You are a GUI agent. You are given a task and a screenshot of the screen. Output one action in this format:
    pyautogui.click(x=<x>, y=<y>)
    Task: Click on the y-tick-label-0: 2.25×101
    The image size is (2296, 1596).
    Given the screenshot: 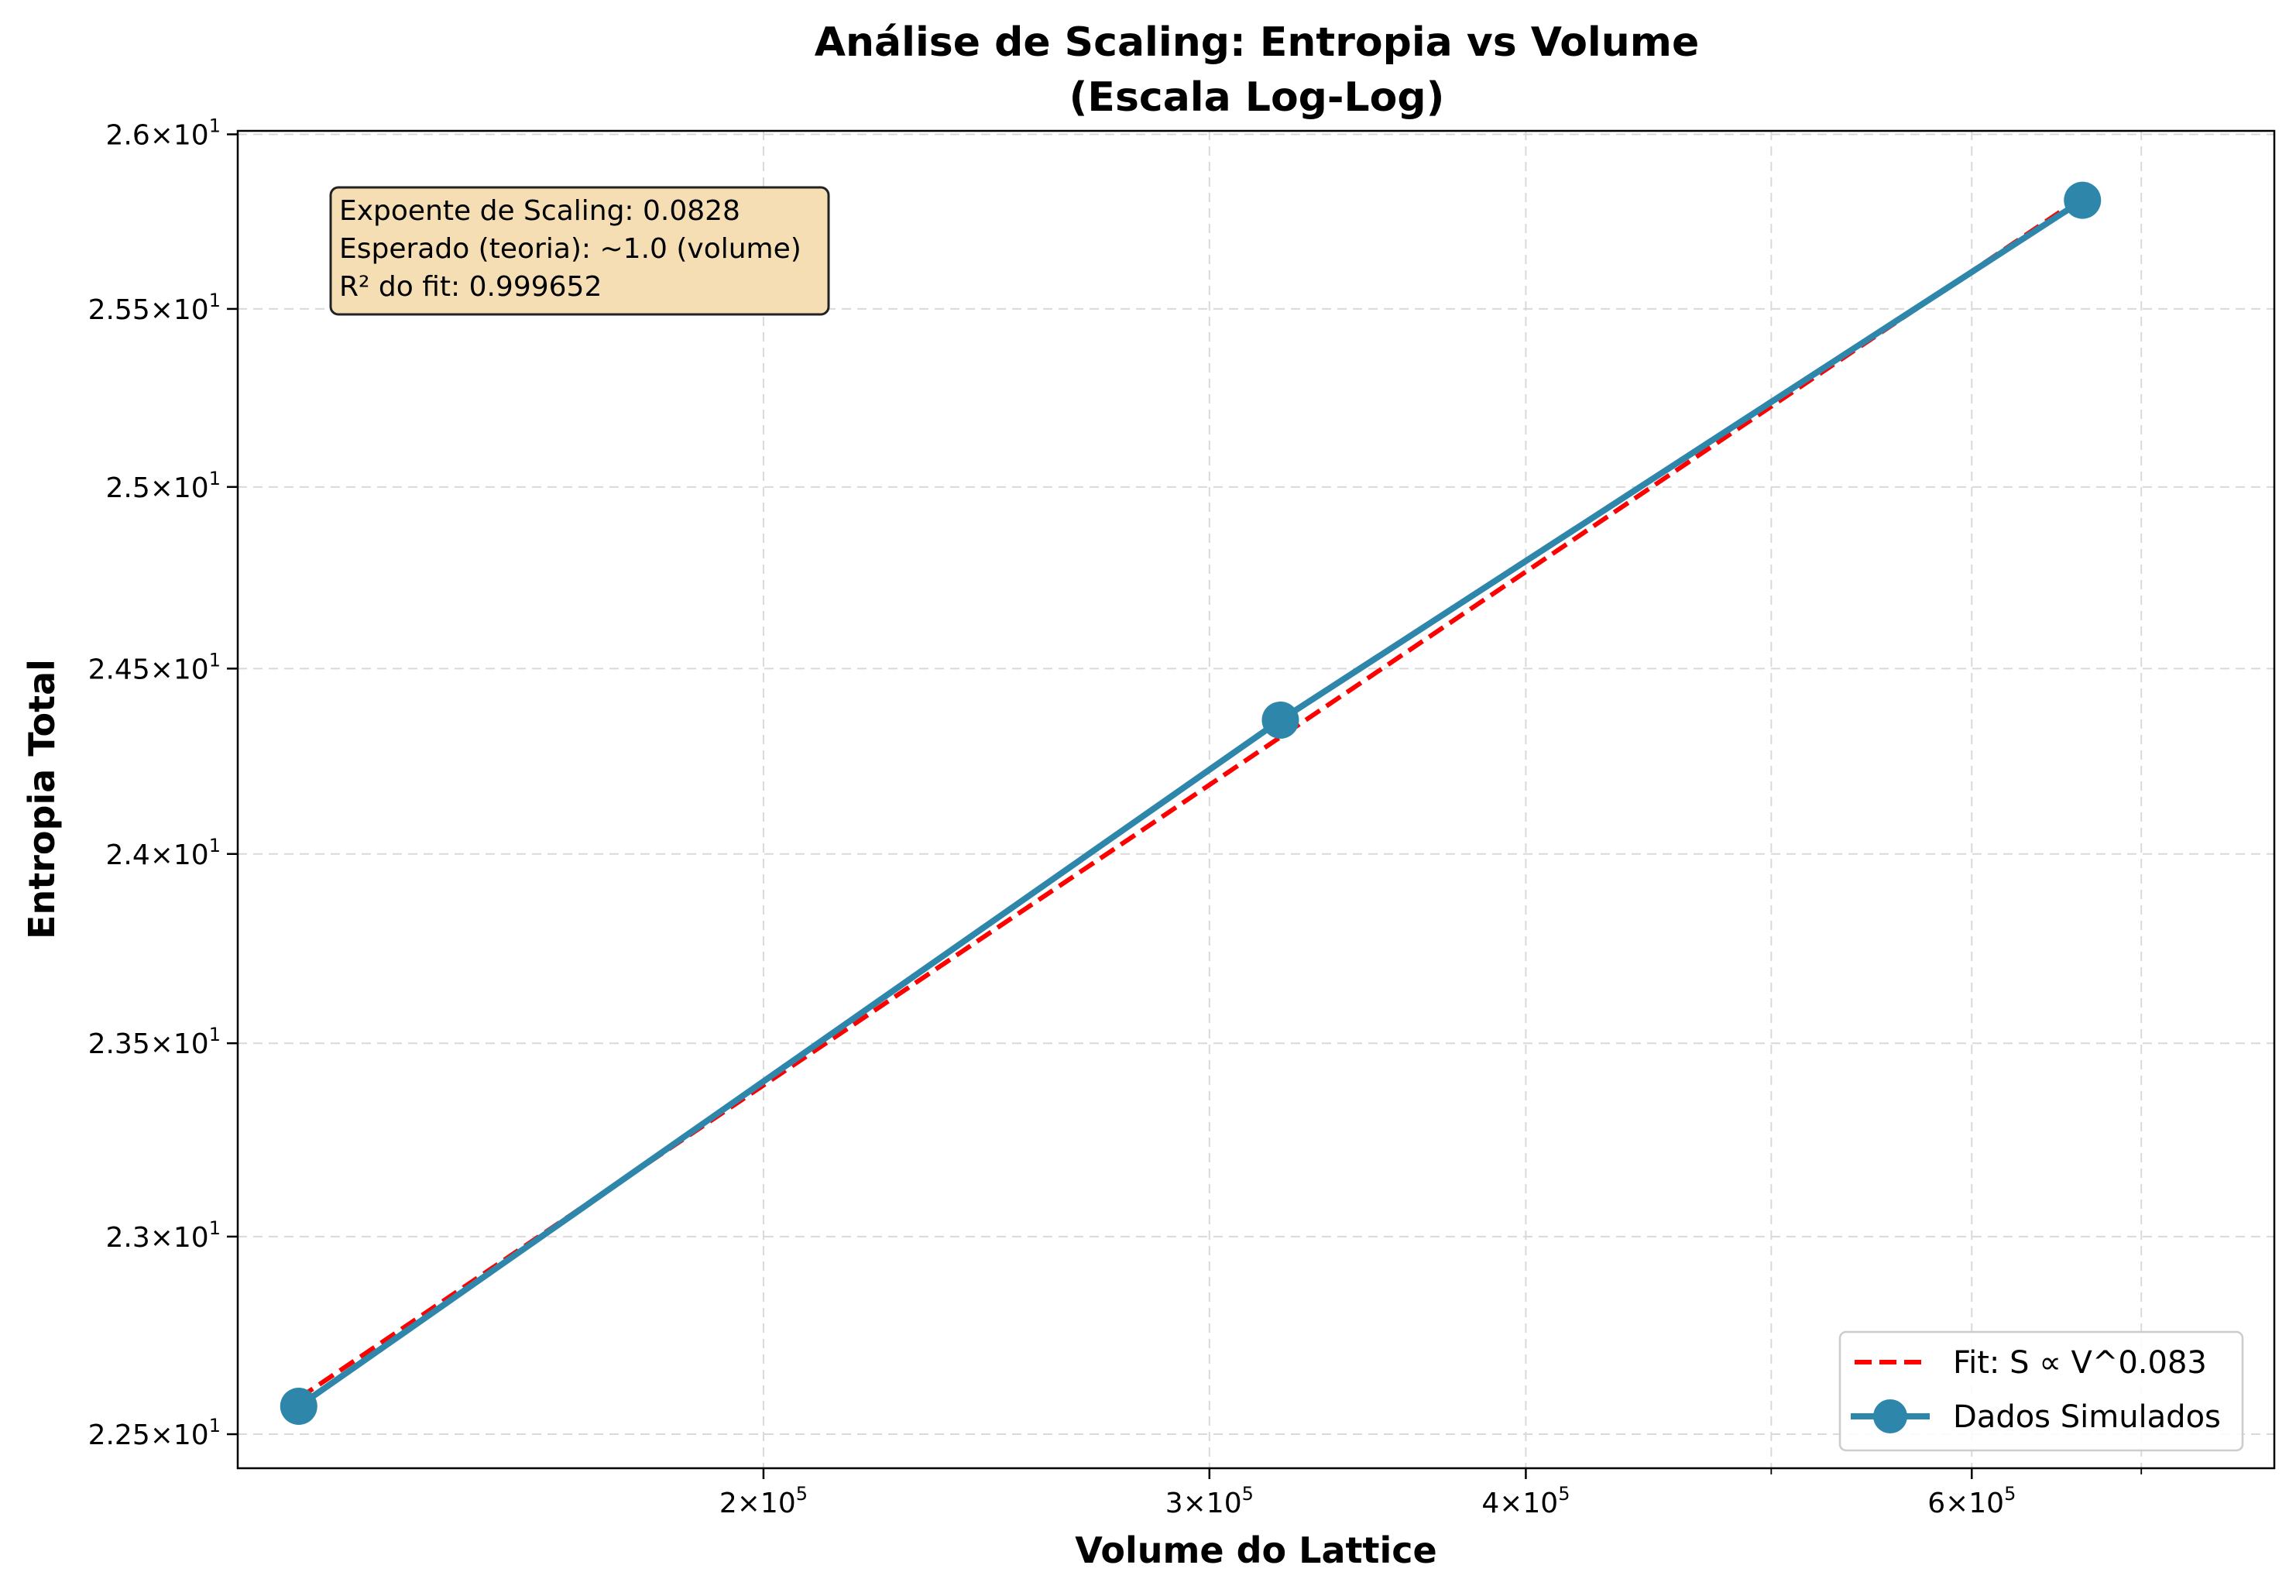 What is the action you would take?
    pyautogui.click(x=154, y=1433)
    